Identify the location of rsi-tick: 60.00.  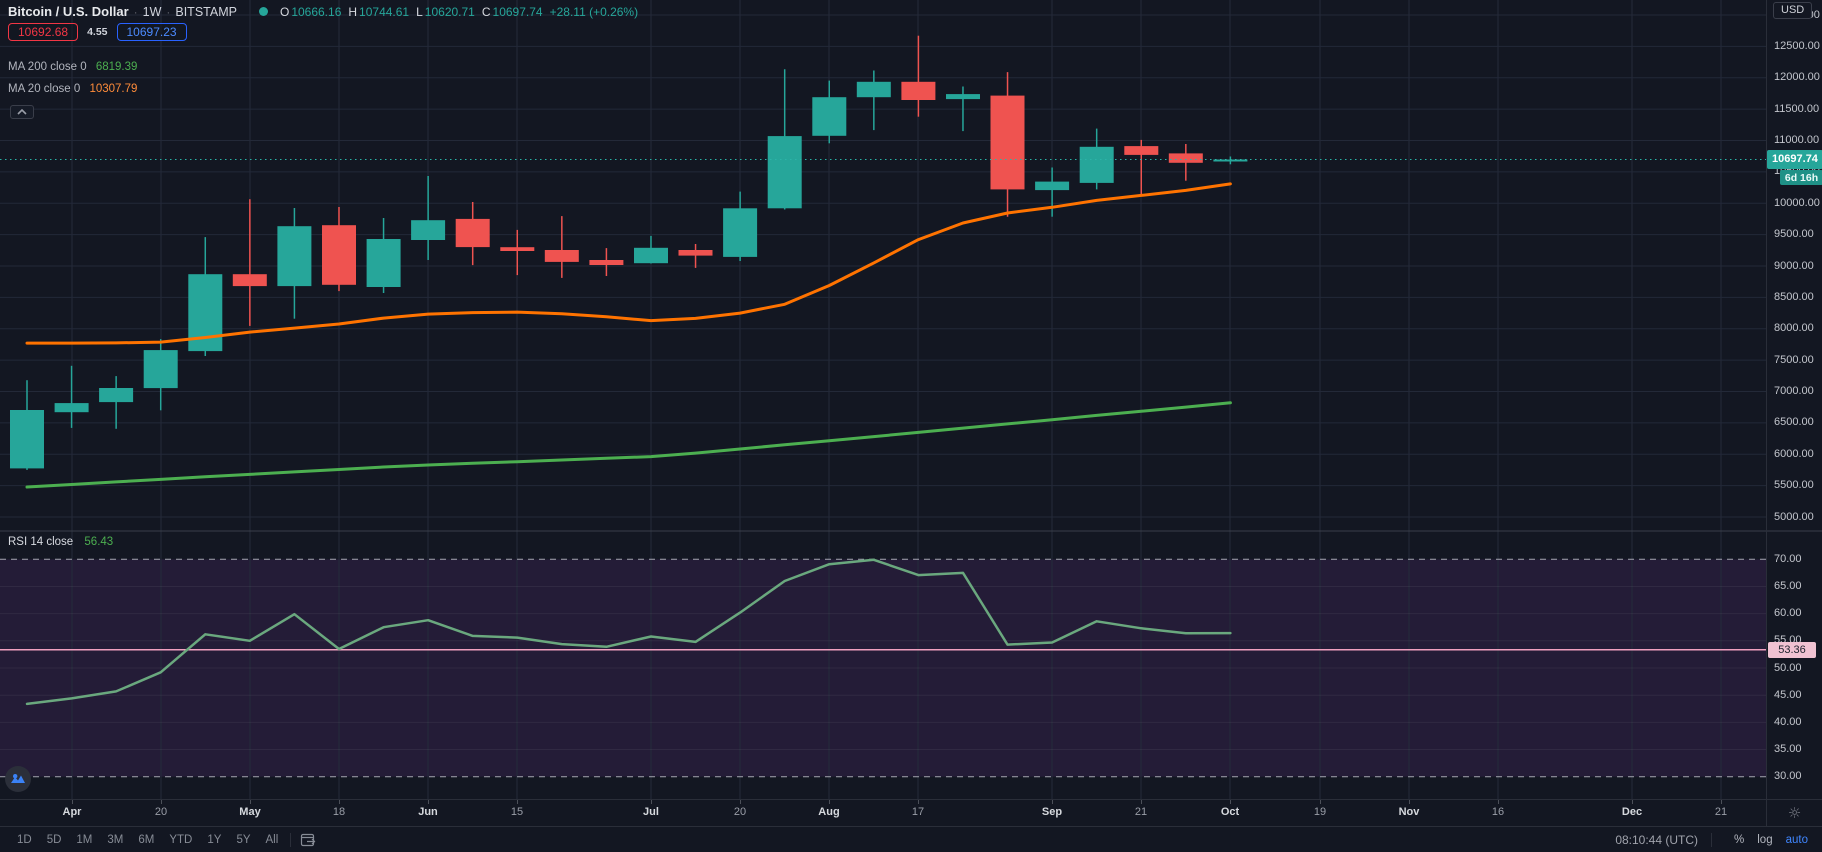
(1788, 613).